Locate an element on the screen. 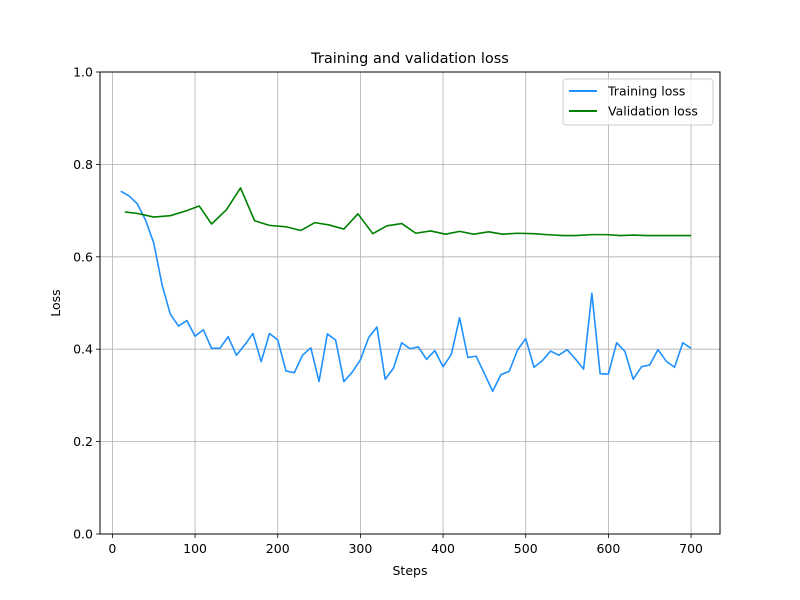 The height and width of the screenshot is (600, 800). x-tick-label: 300 is located at coordinates (360, 548).